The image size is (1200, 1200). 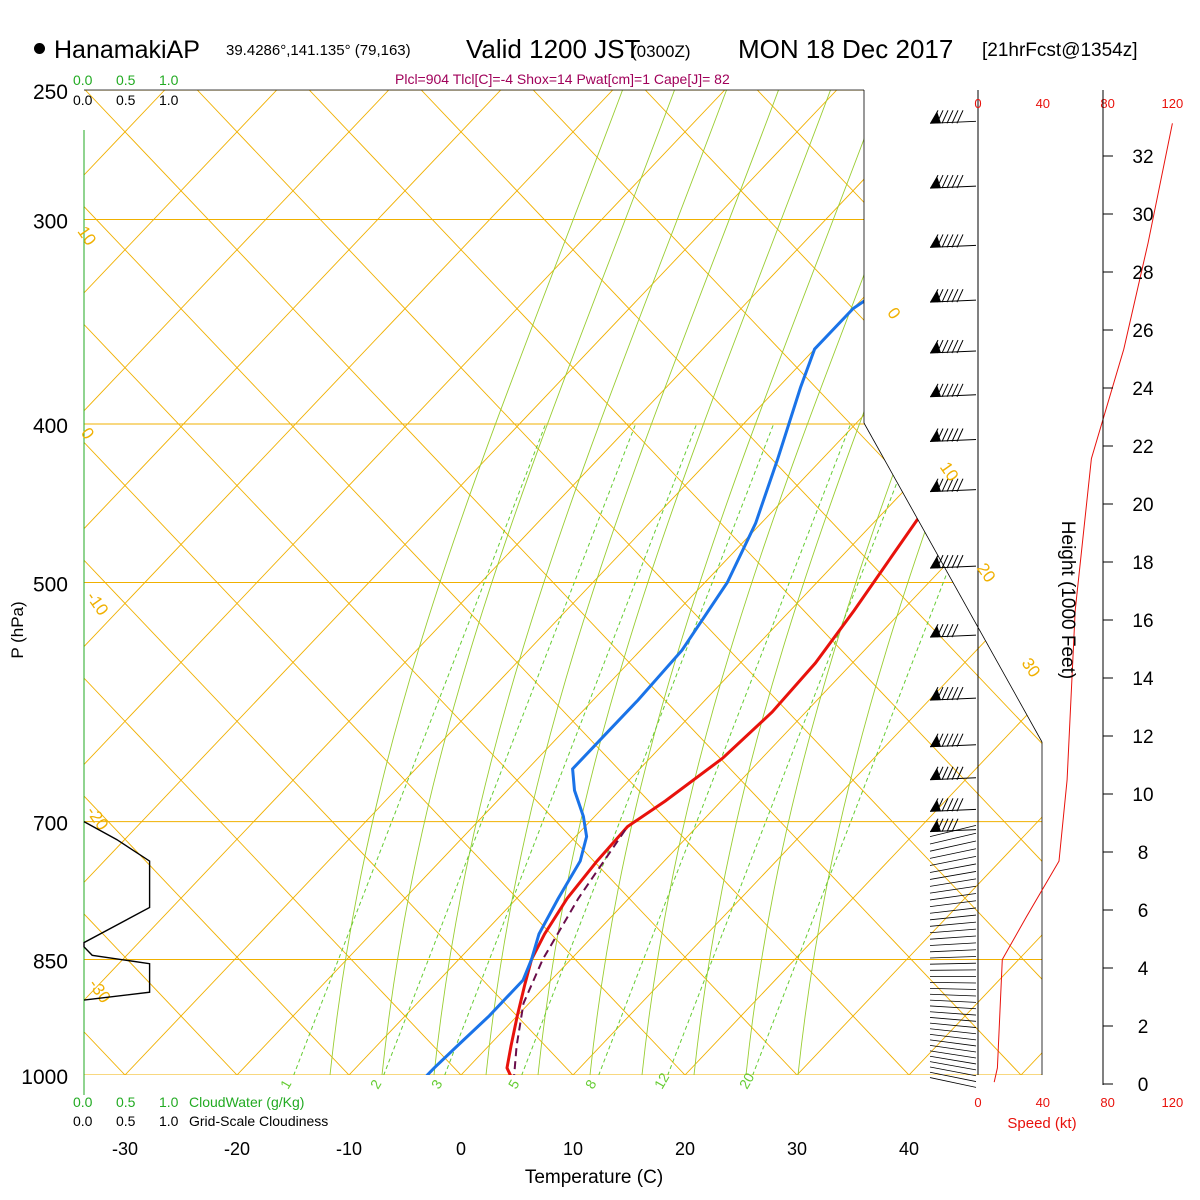 What do you see at coordinates (1143, 853) in the screenshot?
I see `height-tick-label: 8` at bounding box center [1143, 853].